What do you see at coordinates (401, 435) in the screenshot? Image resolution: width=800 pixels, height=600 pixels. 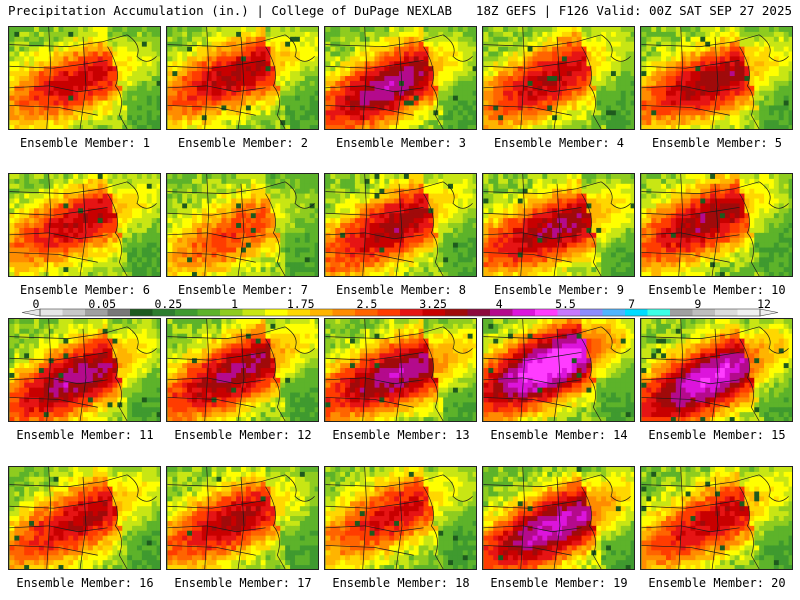 I see `ensemble-member-label: Ensemble Member: 13` at bounding box center [401, 435].